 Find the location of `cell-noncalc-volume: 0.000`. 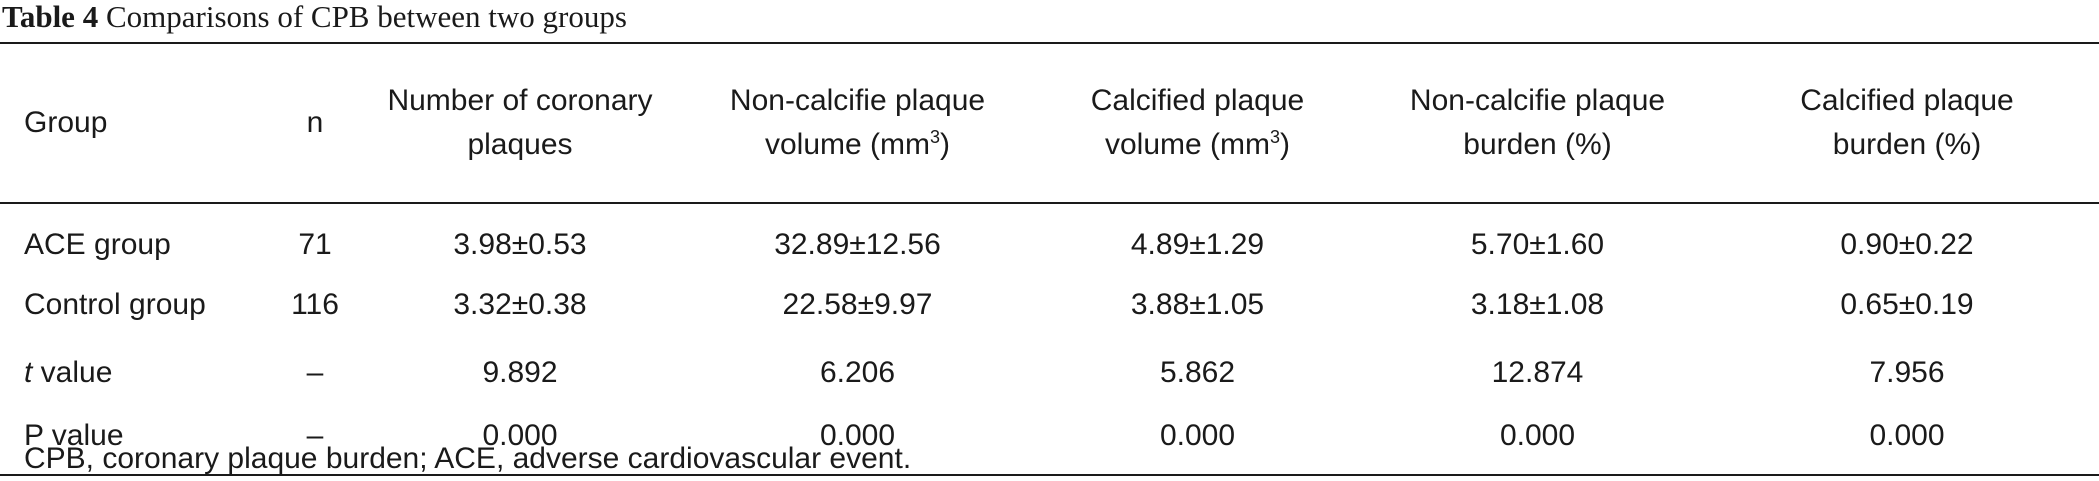

cell-noncalc-volume: 0.000 is located at coordinates (857, 435).